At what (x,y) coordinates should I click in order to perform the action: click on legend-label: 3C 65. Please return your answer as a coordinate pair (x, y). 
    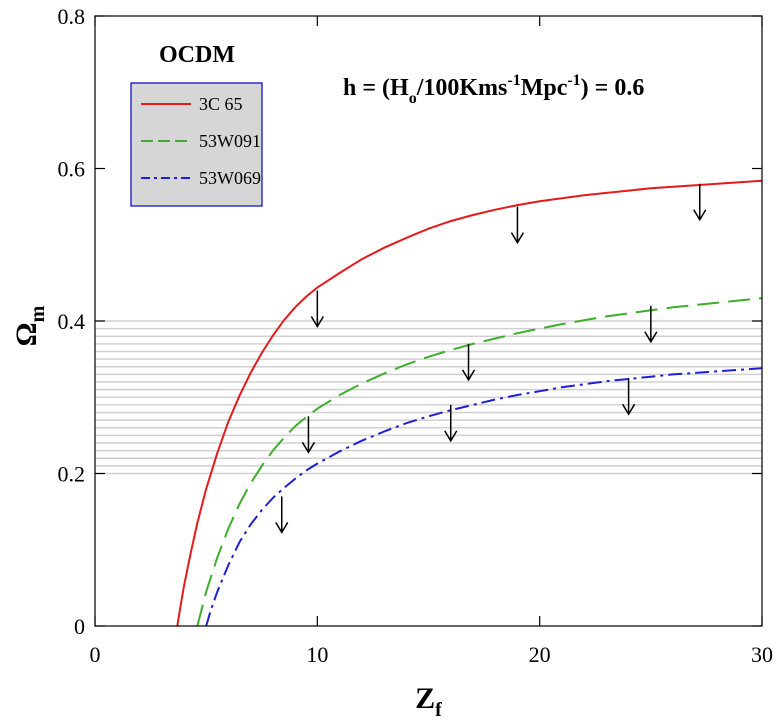
    Looking at the image, I should click on (221, 104).